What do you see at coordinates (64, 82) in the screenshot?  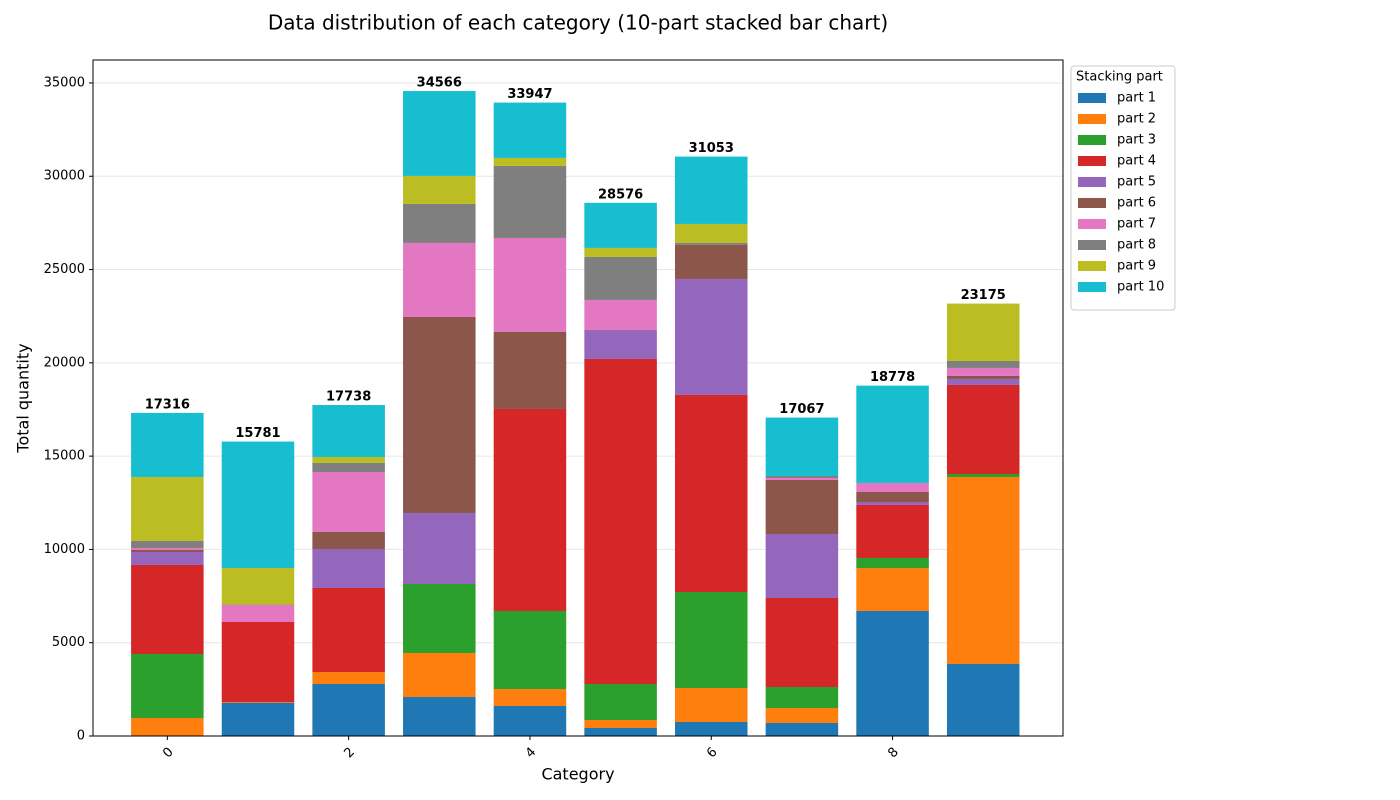 I see `y-tick-label: 35000` at bounding box center [64, 82].